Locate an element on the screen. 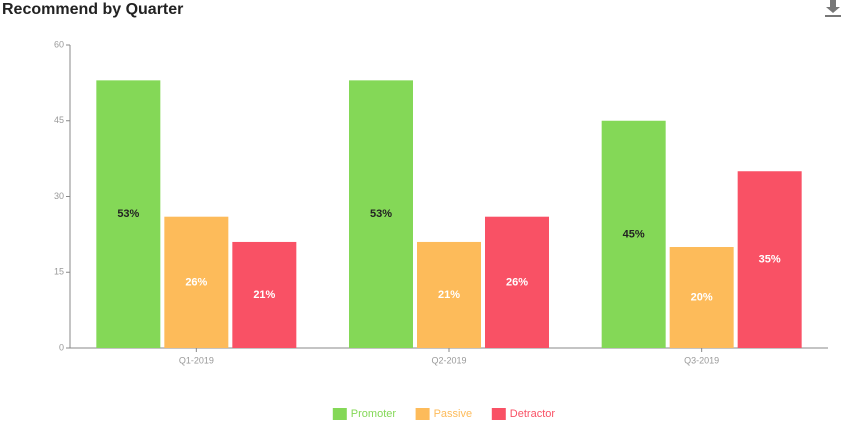 This screenshot has width=842, height=424. value-label: 35% is located at coordinates (770, 260).